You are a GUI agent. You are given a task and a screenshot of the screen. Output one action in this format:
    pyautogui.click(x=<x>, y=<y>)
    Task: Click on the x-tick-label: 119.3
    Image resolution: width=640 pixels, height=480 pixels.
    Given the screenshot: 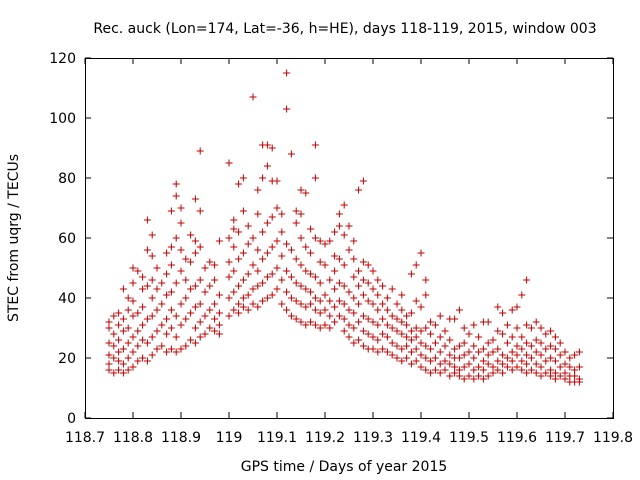 What is the action you would take?
    pyautogui.click(x=373, y=438)
    